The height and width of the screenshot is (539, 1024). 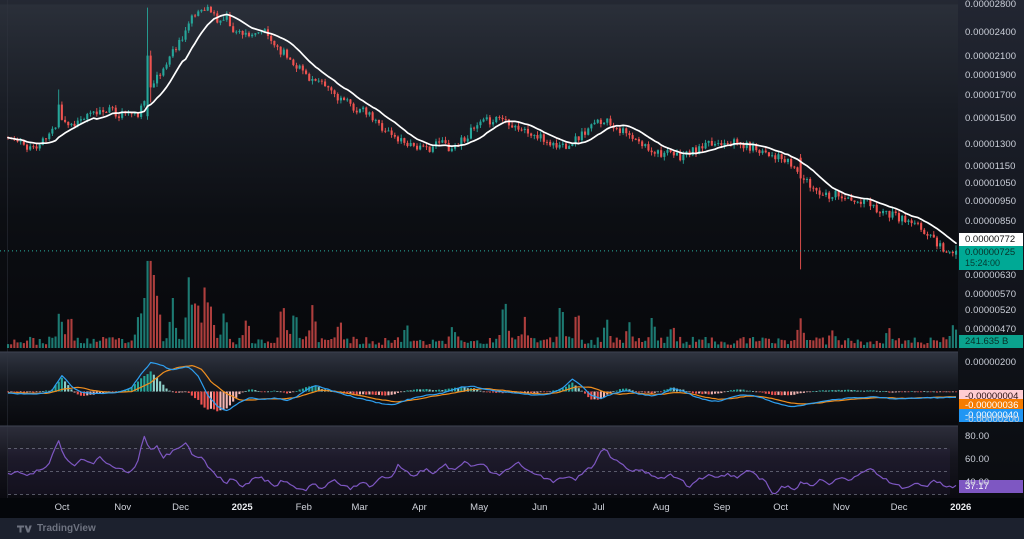 I want to click on time-axis-label-feb: Feb, so click(x=303, y=507).